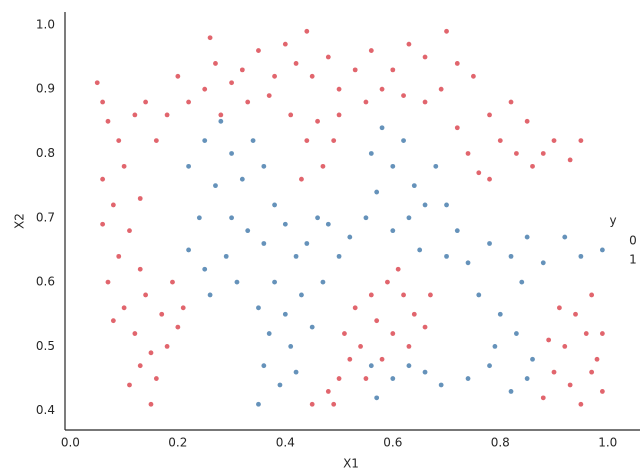  Describe the element at coordinates (392, 443) in the screenshot. I see `x-tick-label: 0.6` at that location.